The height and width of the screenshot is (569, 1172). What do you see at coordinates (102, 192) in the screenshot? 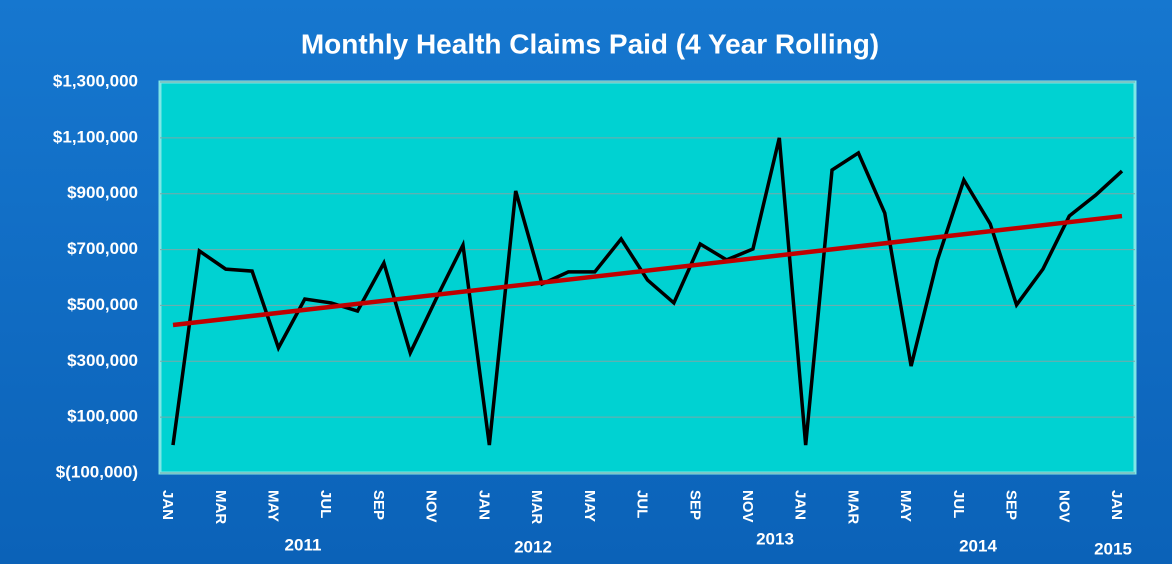
I see `y-tick-label: $900,000` at bounding box center [102, 192].